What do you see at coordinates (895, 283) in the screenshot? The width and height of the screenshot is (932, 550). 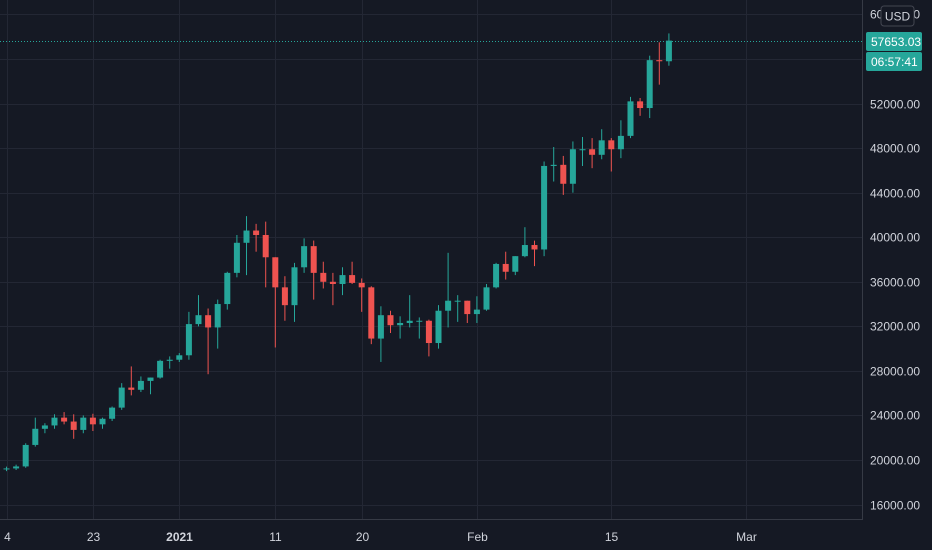 I see `y-tick-label: 36000.00` at bounding box center [895, 283].